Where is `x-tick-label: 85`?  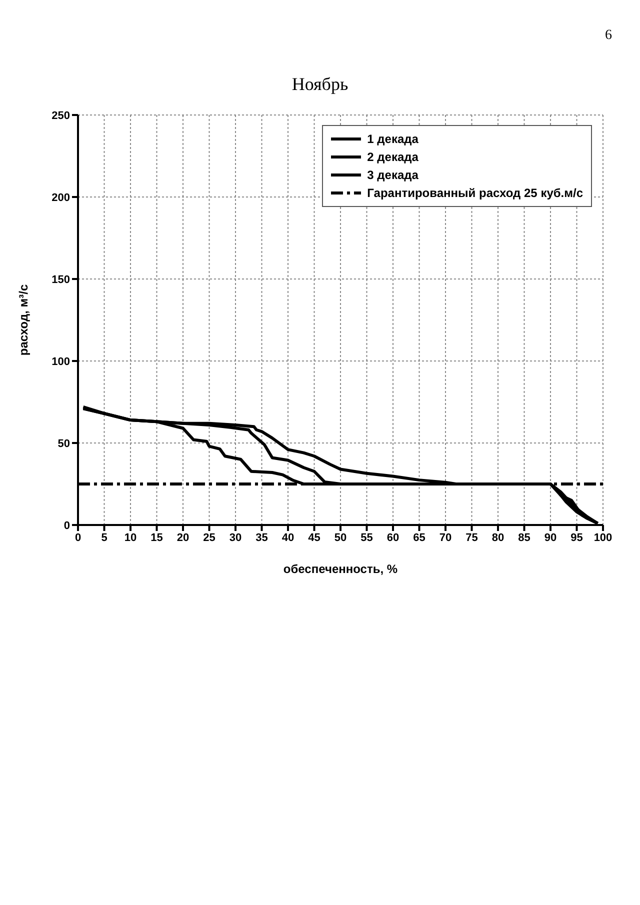
x-tick-label: 85 is located at coordinates (524, 538).